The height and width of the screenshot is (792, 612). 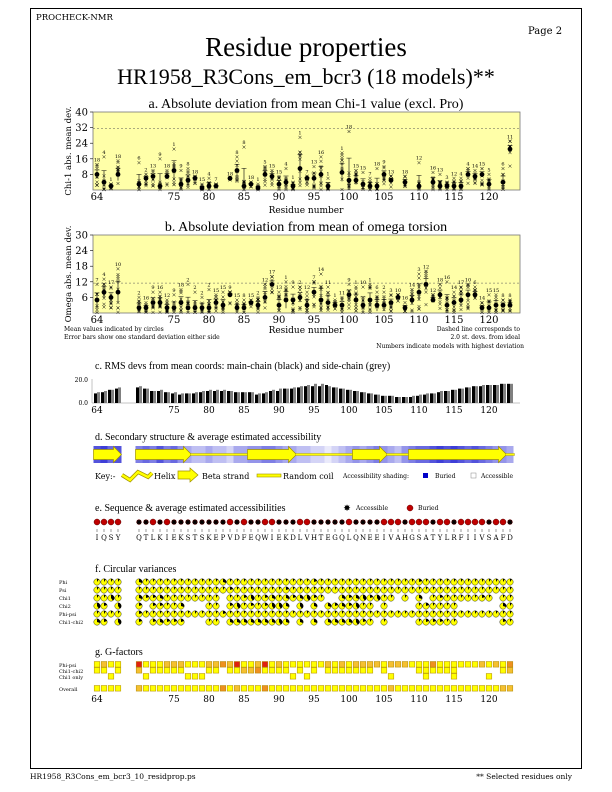 I want to click on model-label: 1, so click(x=369, y=280).